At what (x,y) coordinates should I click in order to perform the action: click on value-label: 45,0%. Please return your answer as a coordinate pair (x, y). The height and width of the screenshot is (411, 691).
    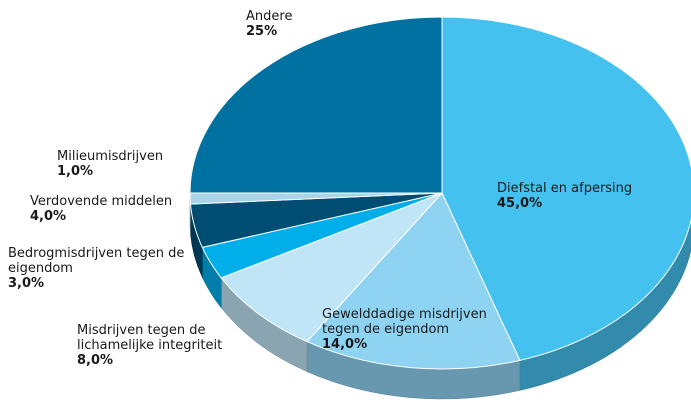
    Looking at the image, I should click on (520, 203).